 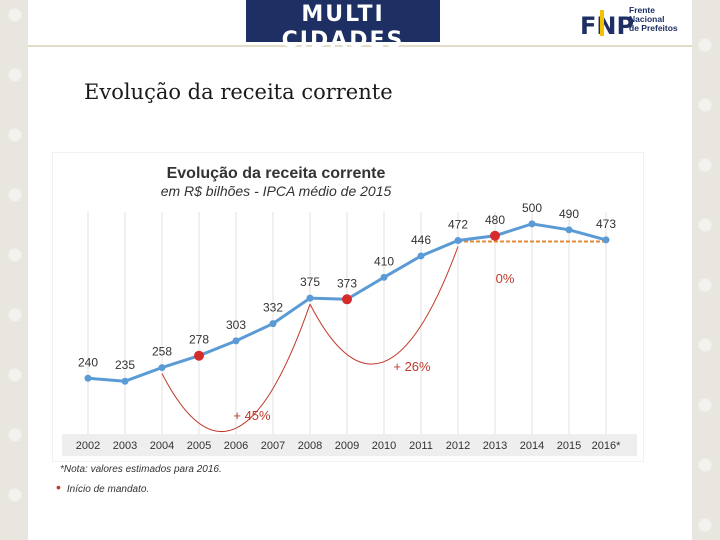 I want to click on data-label: 332, so click(x=273, y=308).